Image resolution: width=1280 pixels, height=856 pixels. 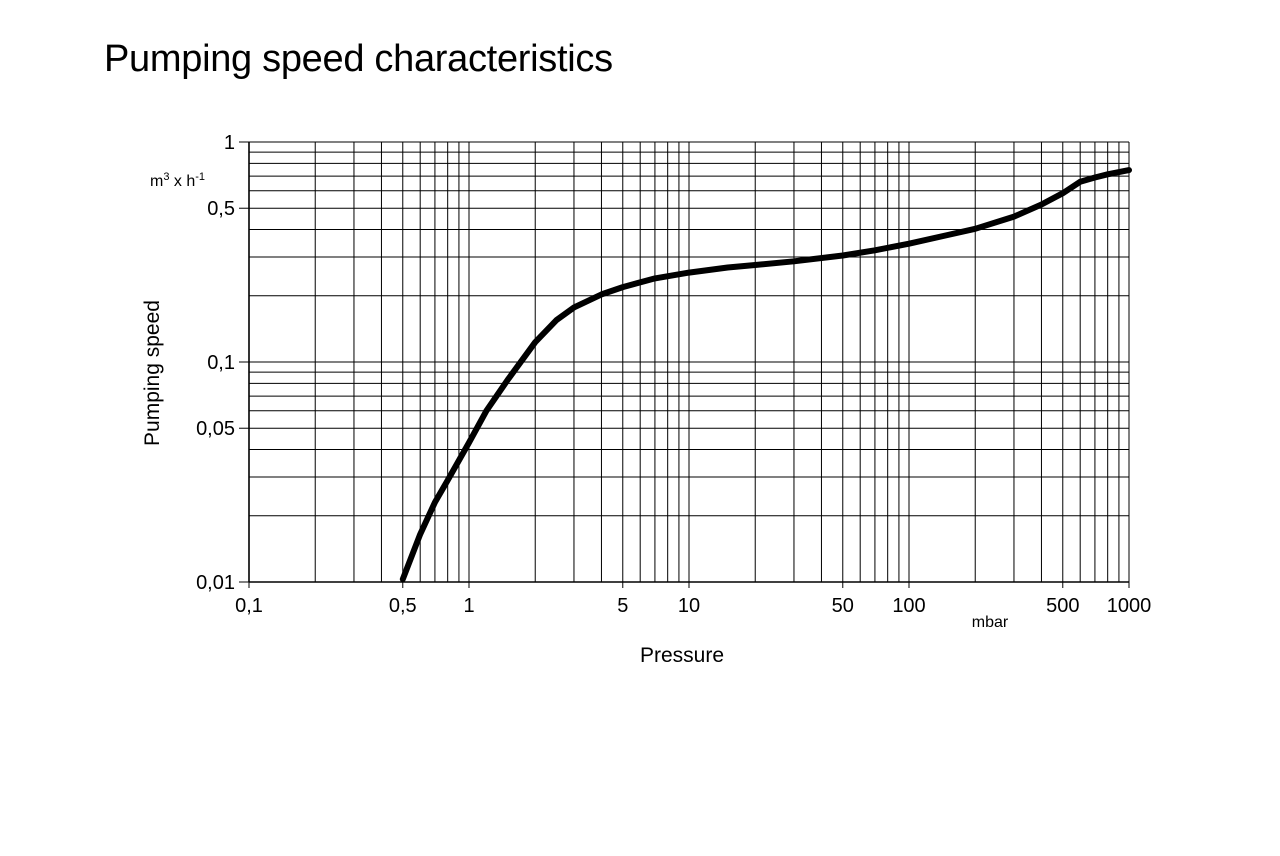 What do you see at coordinates (689, 606) in the screenshot?
I see `x-tick-label: 10` at bounding box center [689, 606].